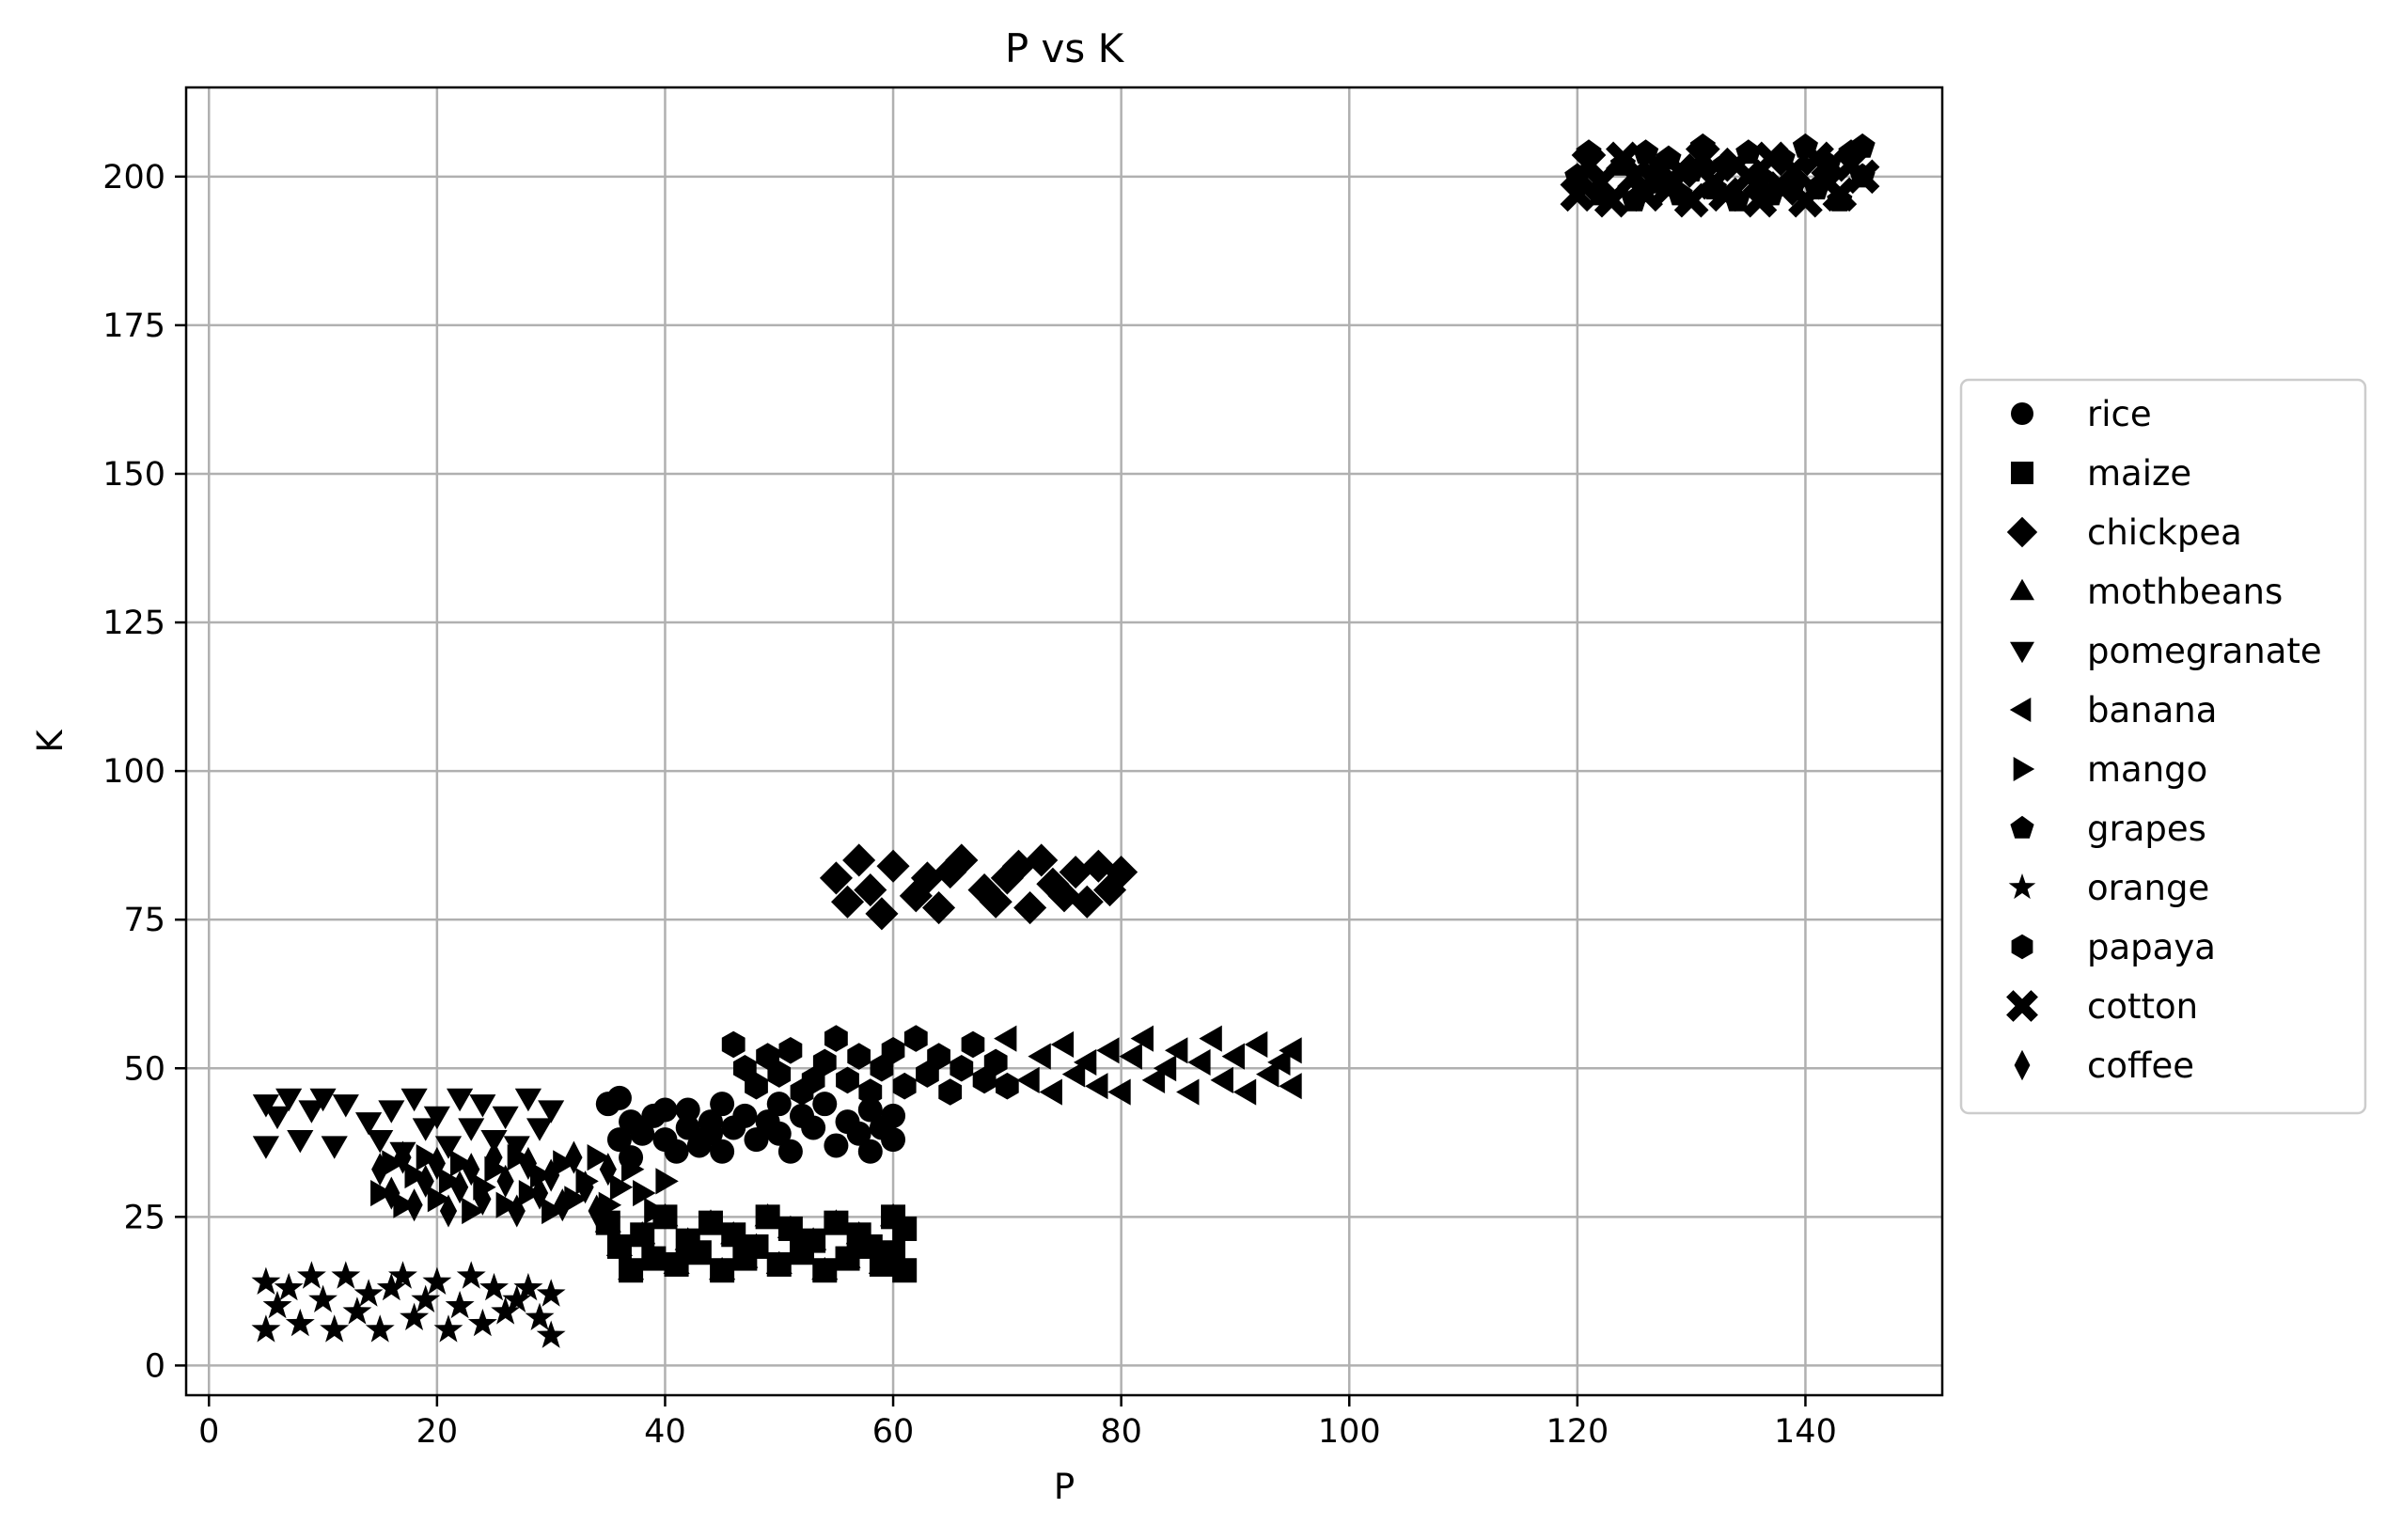  I want to click on y-tick-label: 175, so click(133, 326).